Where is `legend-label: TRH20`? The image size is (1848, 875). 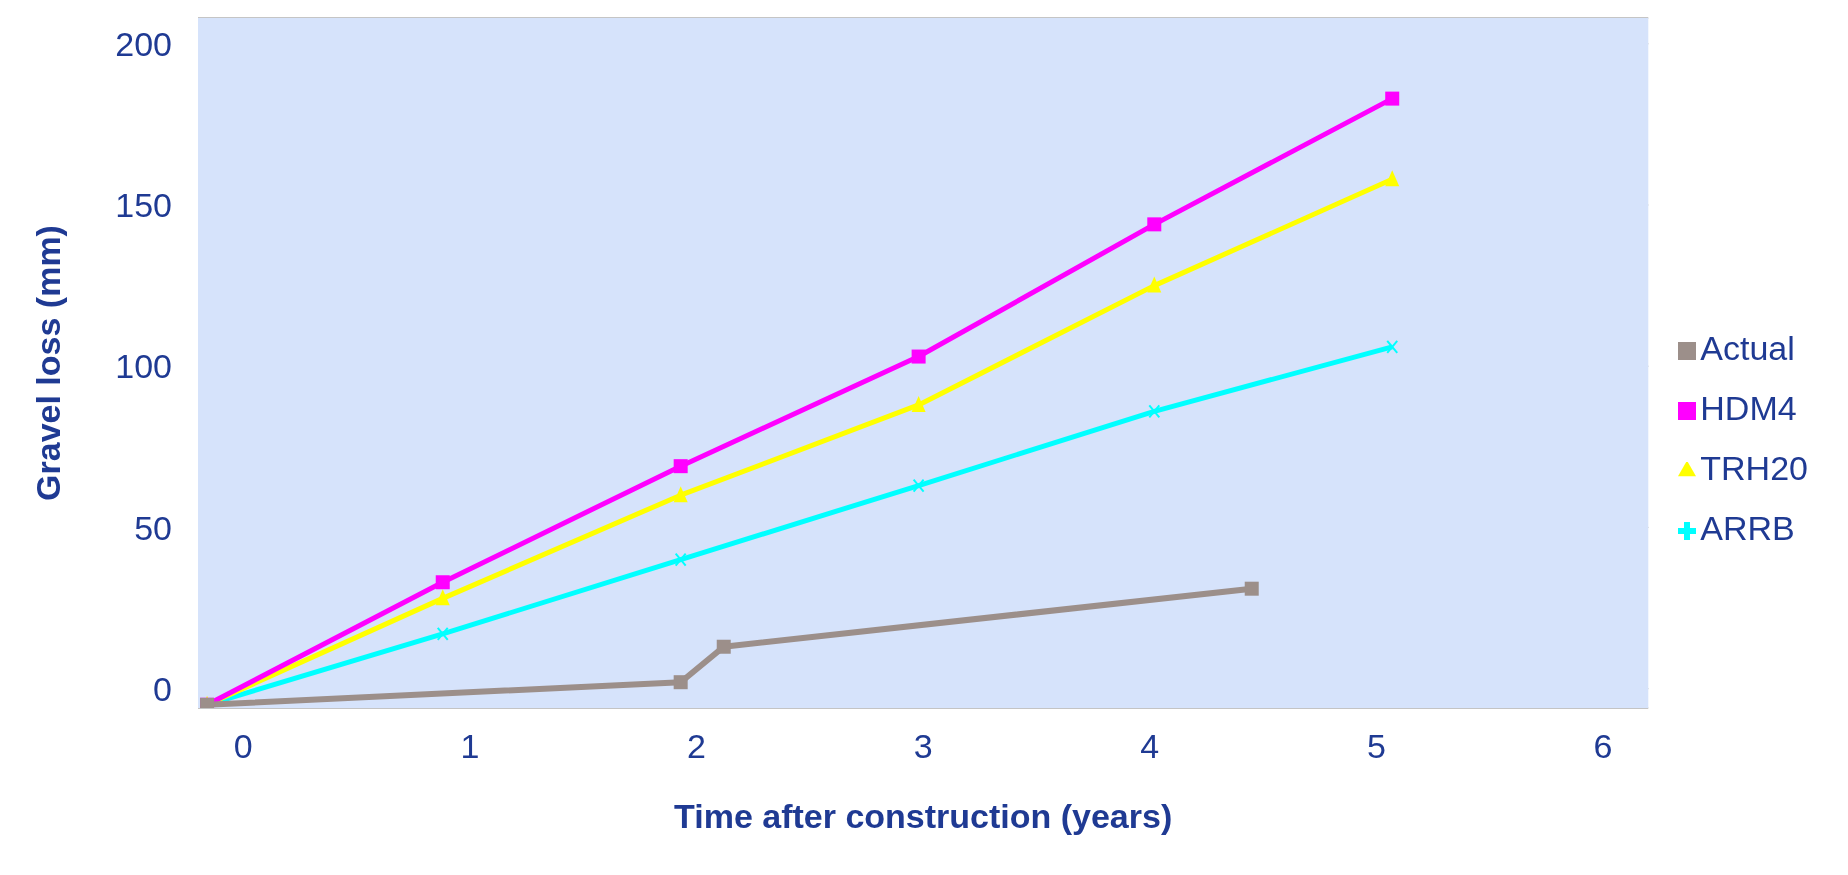 legend-label: TRH20 is located at coordinates (1754, 468).